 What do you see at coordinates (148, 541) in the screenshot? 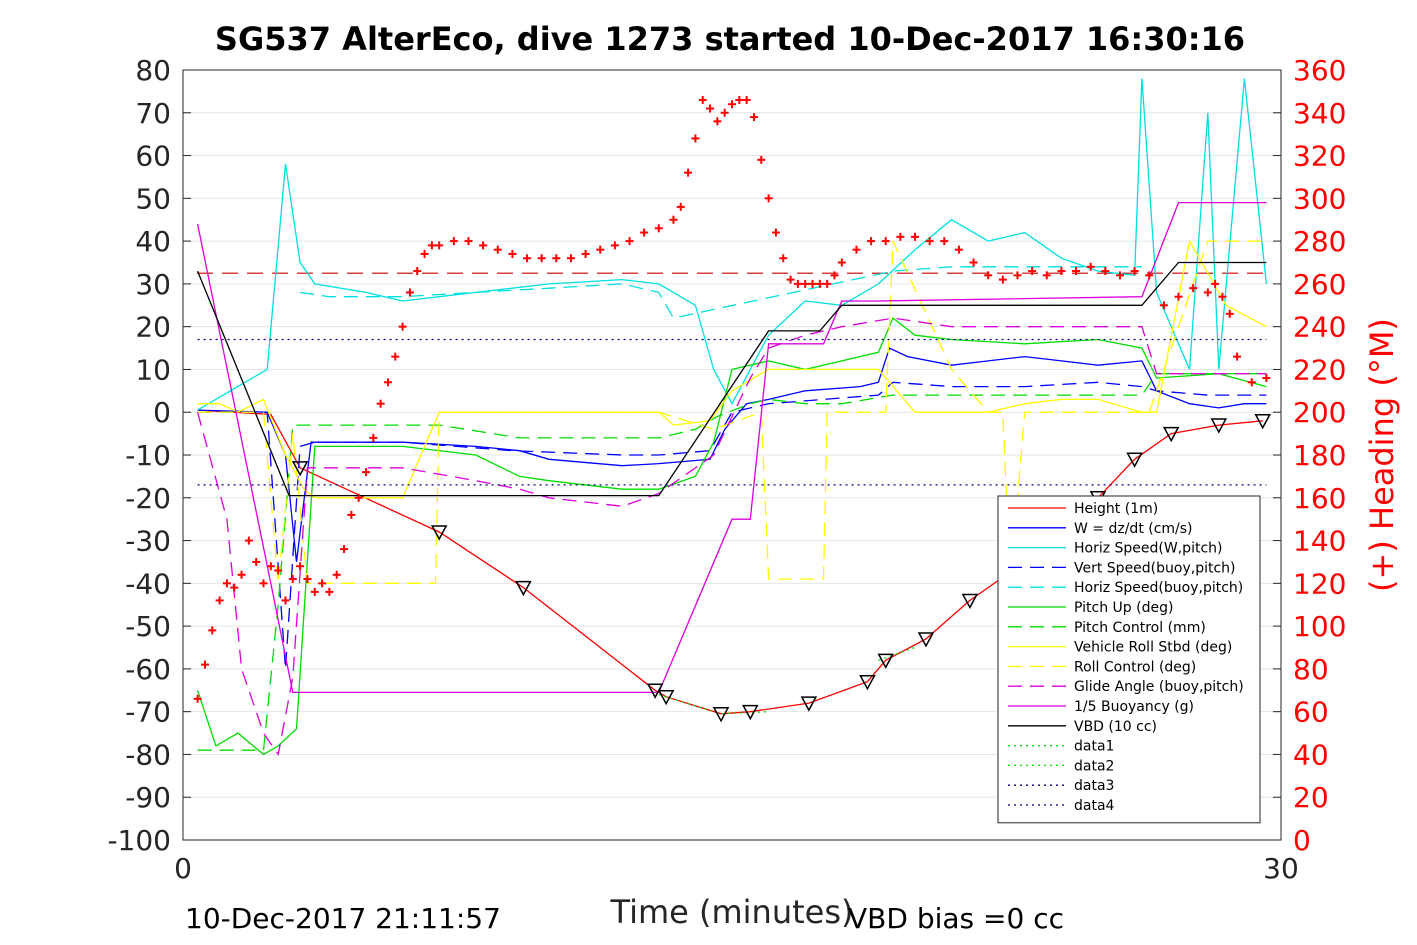
I see `ytick-label-11: -30` at bounding box center [148, 541].